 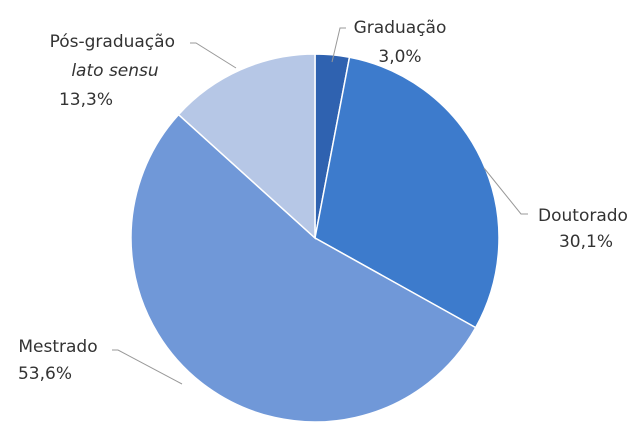 What do you see at coordinates (246, 146) in the screenshot?
I see `pie-slice` at bounding box center [246, 146].